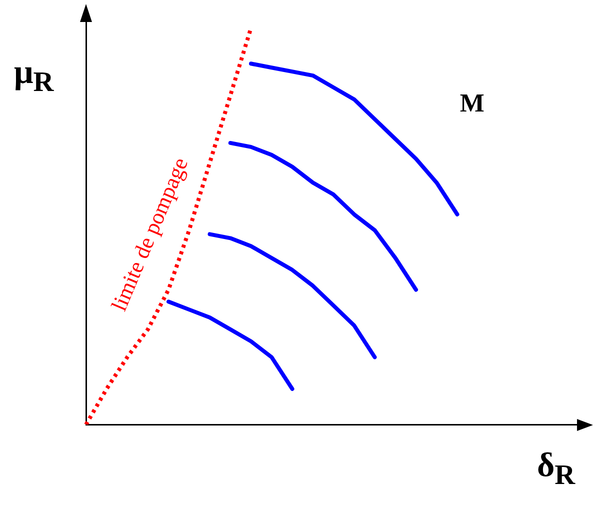  Describe the element at coordinates (34, 76) in the screenshot. I see `y-axis-title: μ$_{R}$` at that location.